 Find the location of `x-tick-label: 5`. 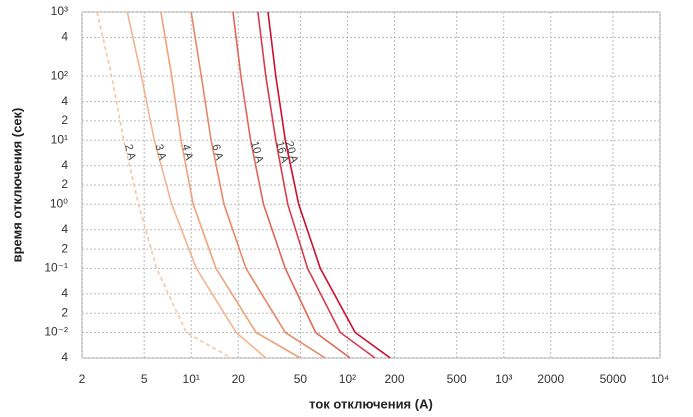

x-tick-label: 5 is located at coordinates (144, 379).